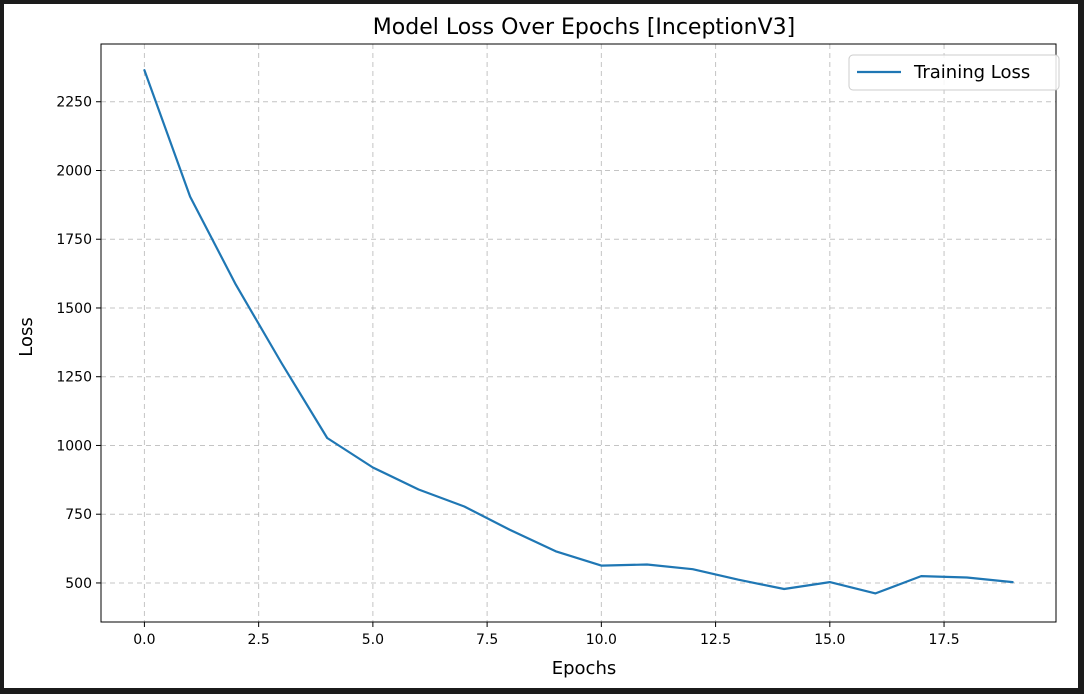 Image resolution: width=1084 pixels, height=694 pixels. What do you see at coordinates (971, 72) in the screenshot?
I see `legend-label-training-loss: Training Loss` at bounding box center [971, 72].